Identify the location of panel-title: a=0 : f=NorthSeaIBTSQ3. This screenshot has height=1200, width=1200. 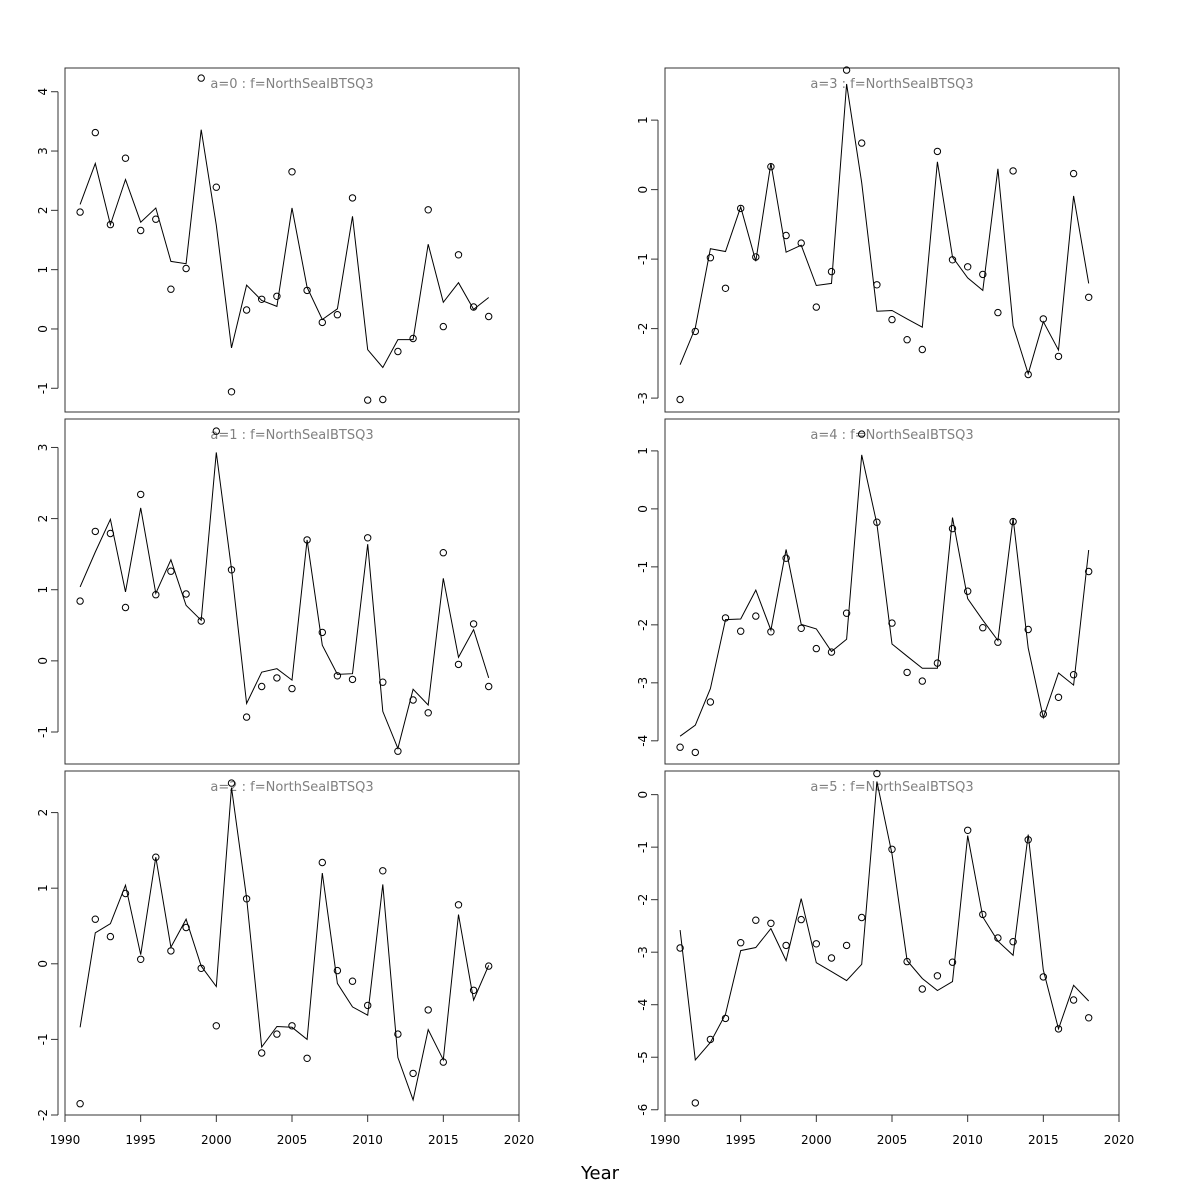
(291, 84).